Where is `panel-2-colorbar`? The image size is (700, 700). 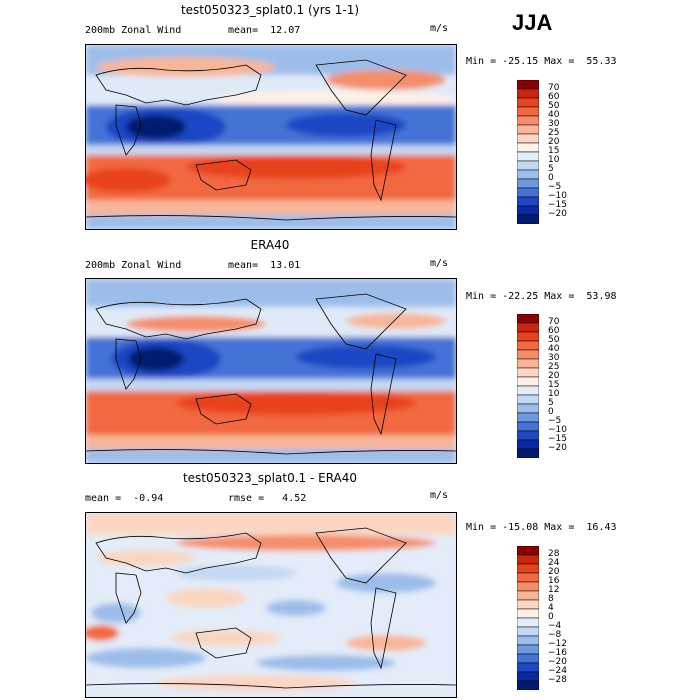 panel-2-colorbar is located at coordinates (528, 386).